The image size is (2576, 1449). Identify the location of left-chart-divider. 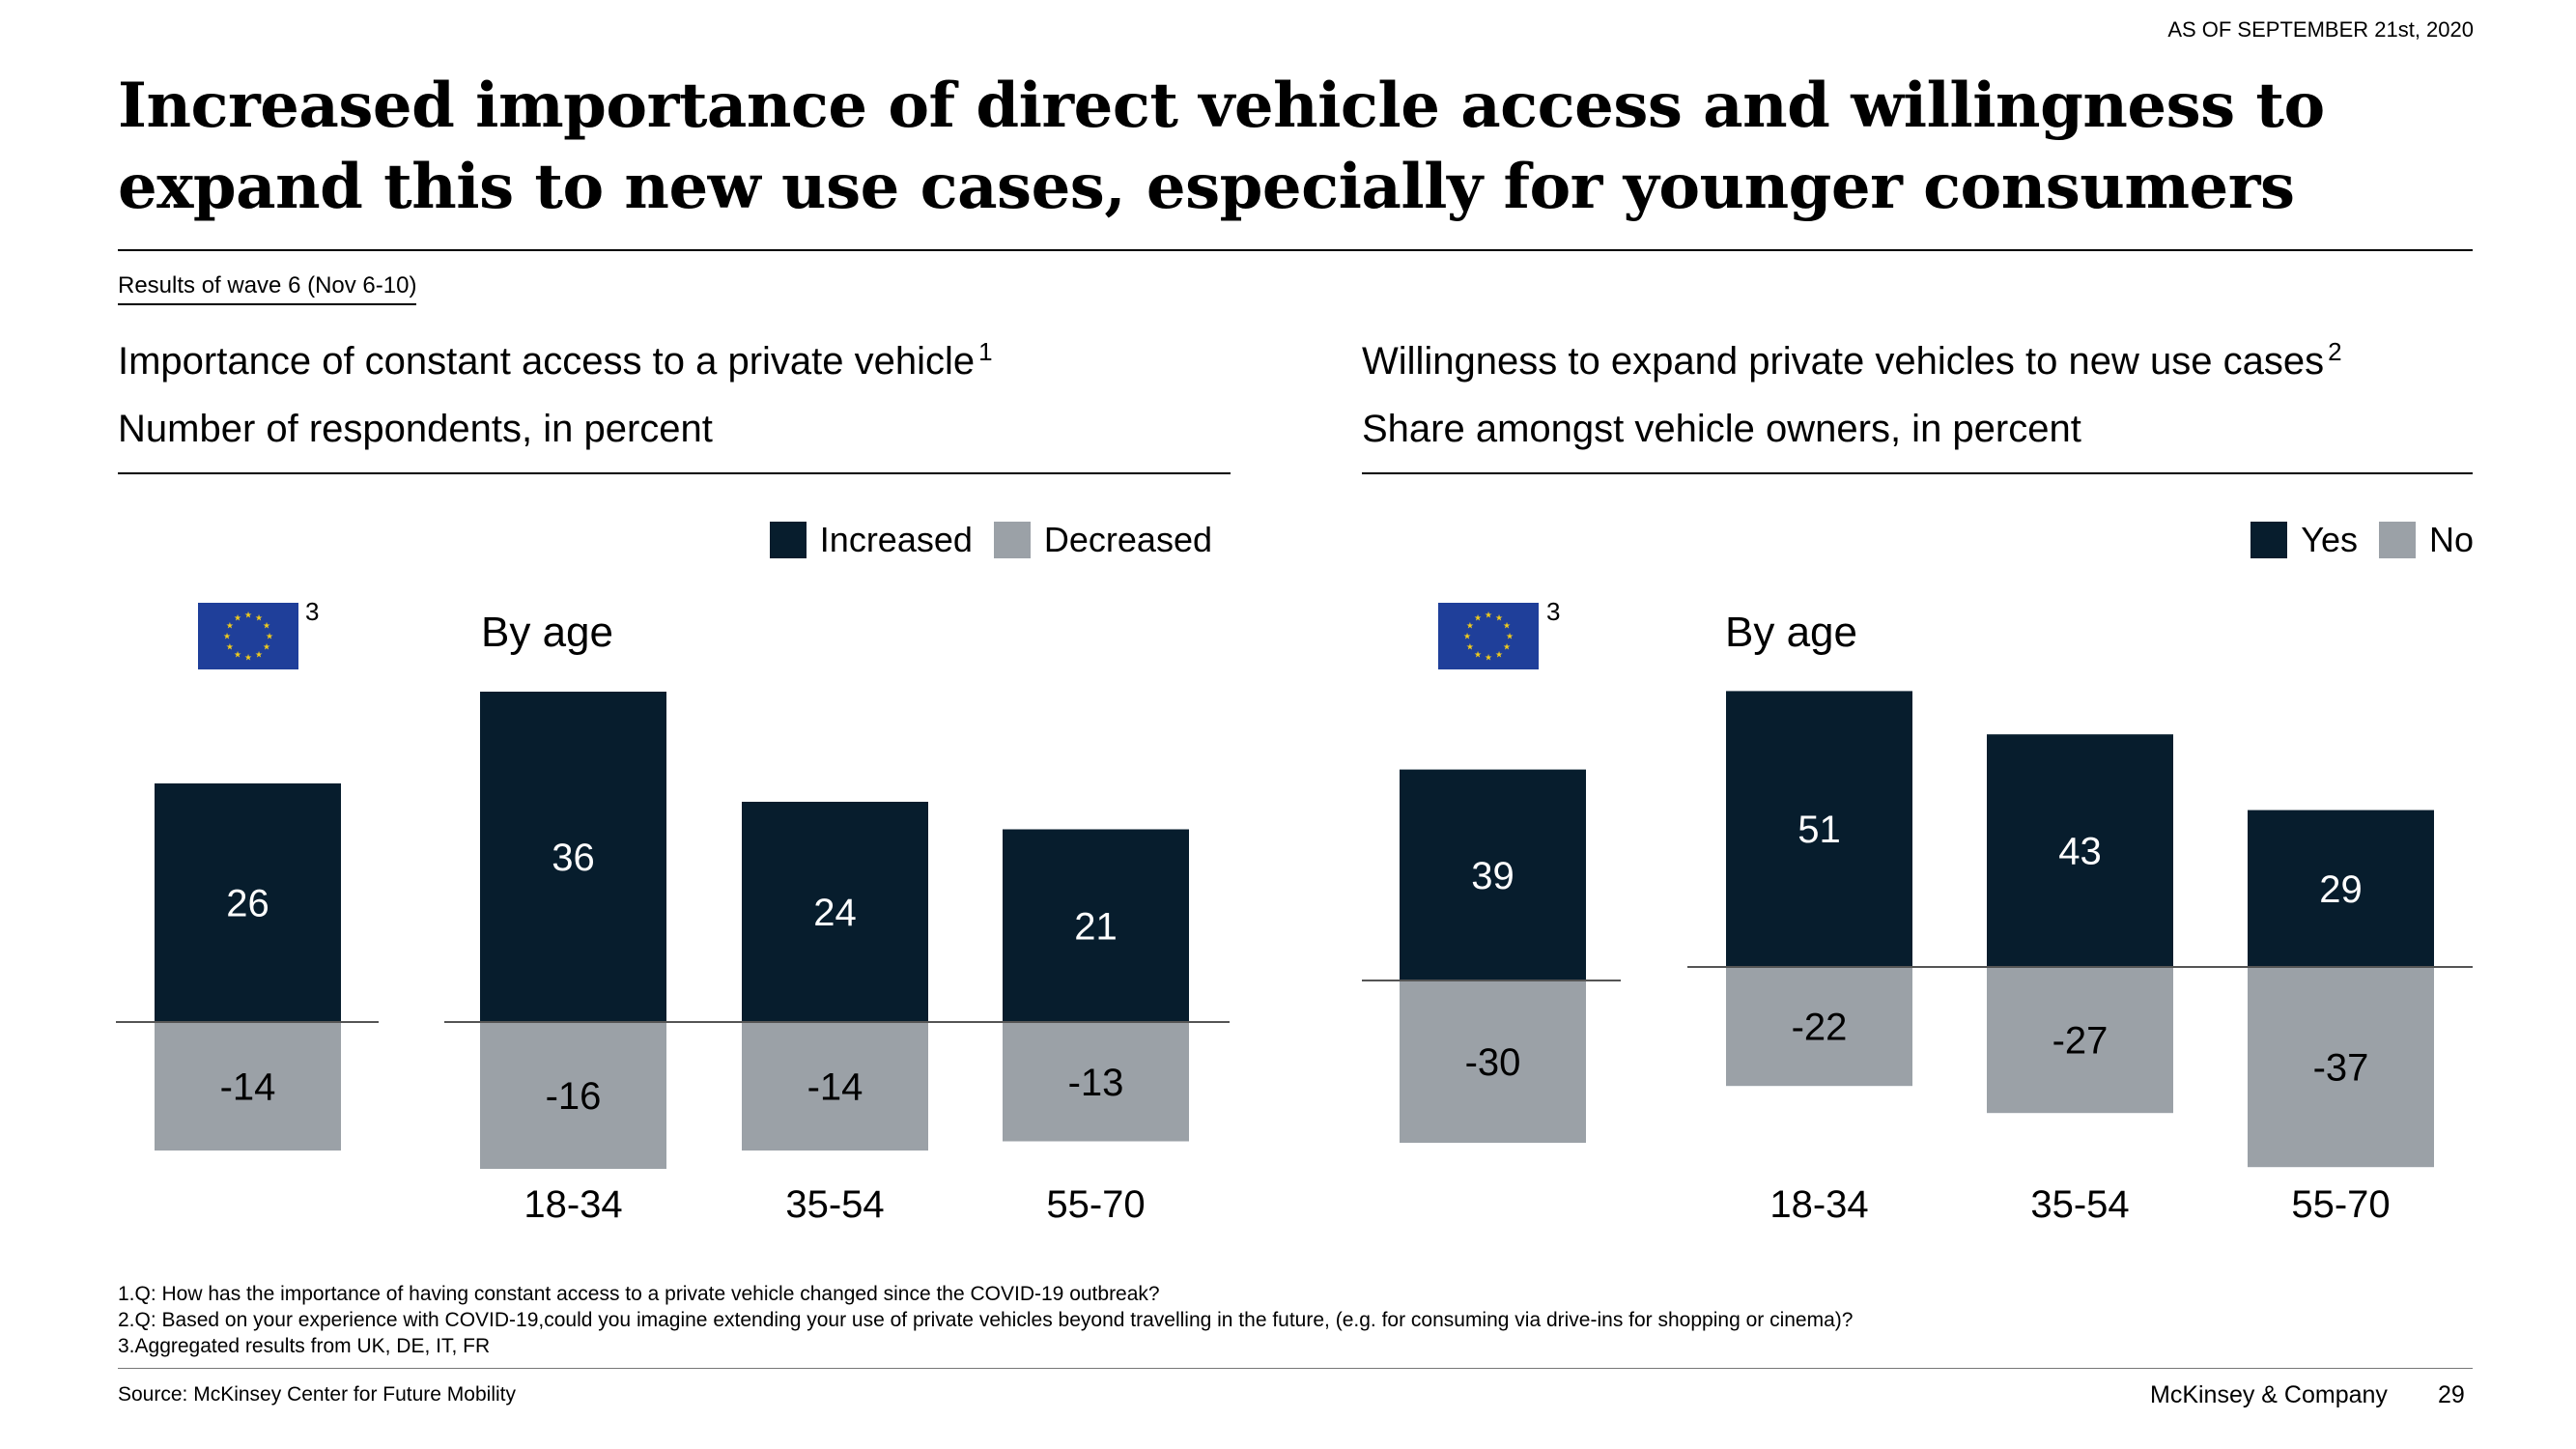
(674, 473).